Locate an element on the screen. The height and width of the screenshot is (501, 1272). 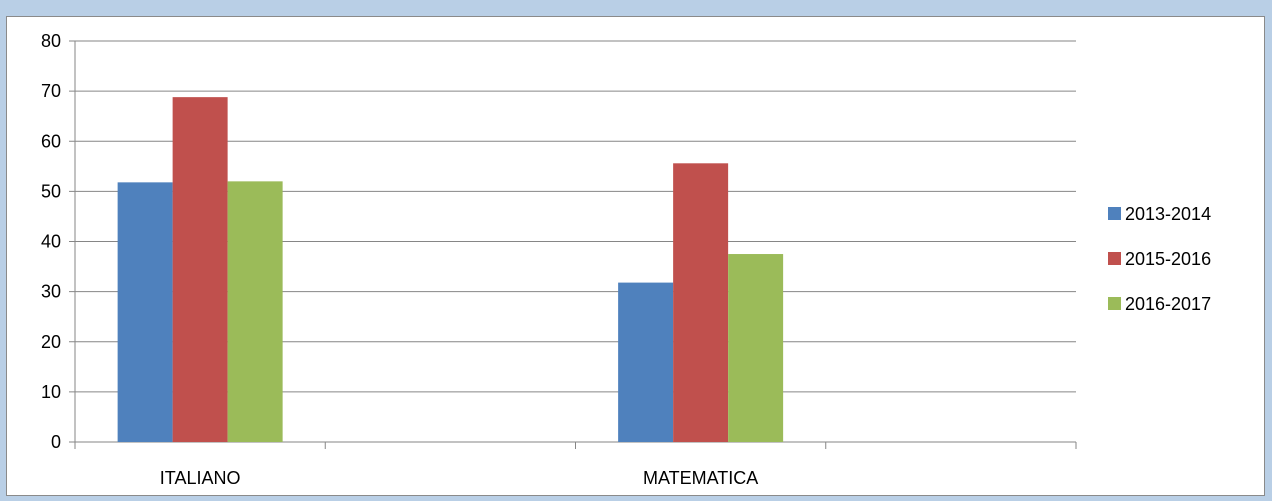
y-tick-label: 80 is located at coordinates (51, 41).